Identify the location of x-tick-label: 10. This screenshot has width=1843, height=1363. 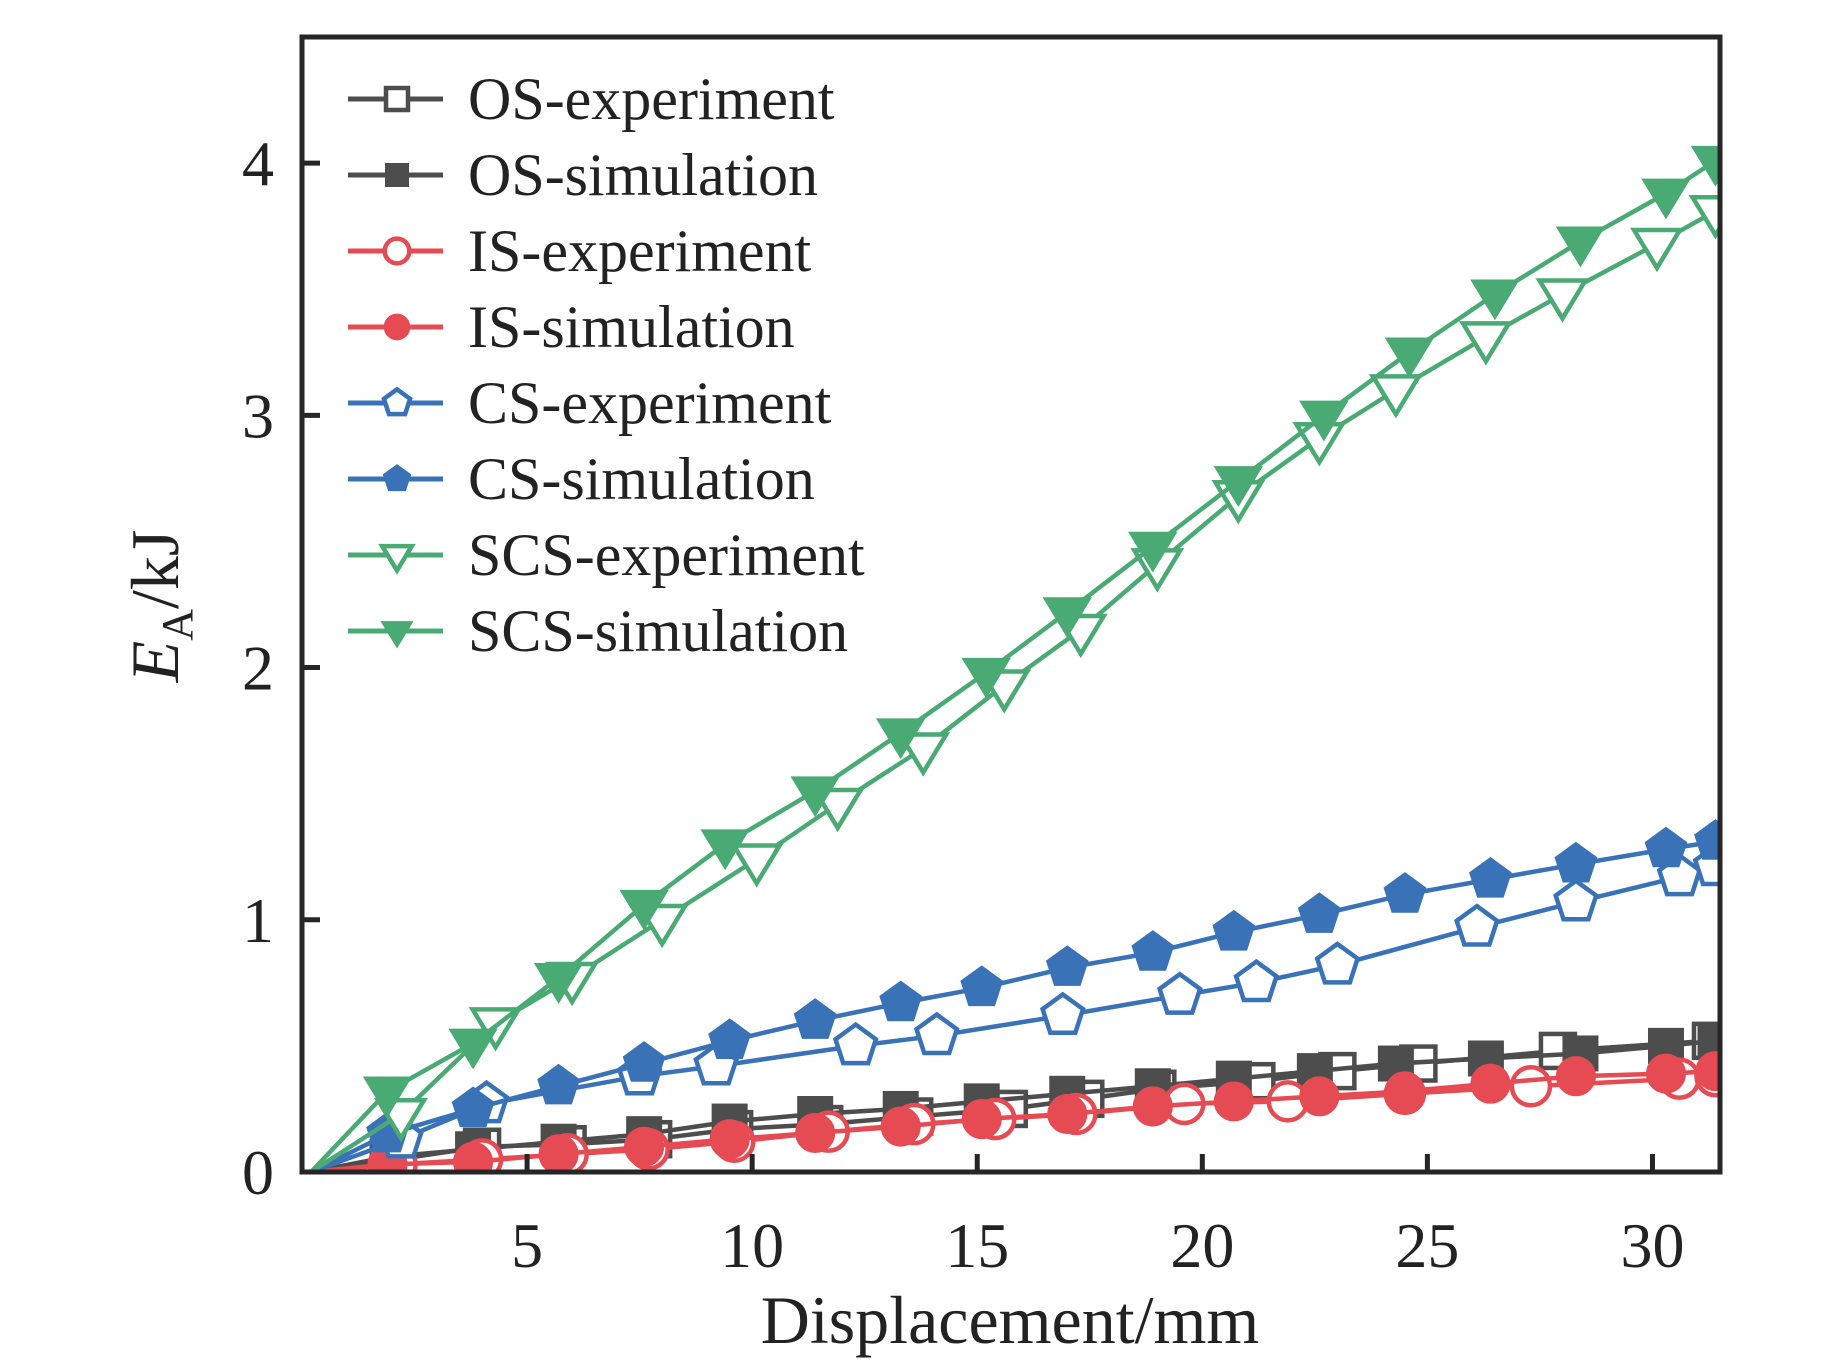
(752, 1245).